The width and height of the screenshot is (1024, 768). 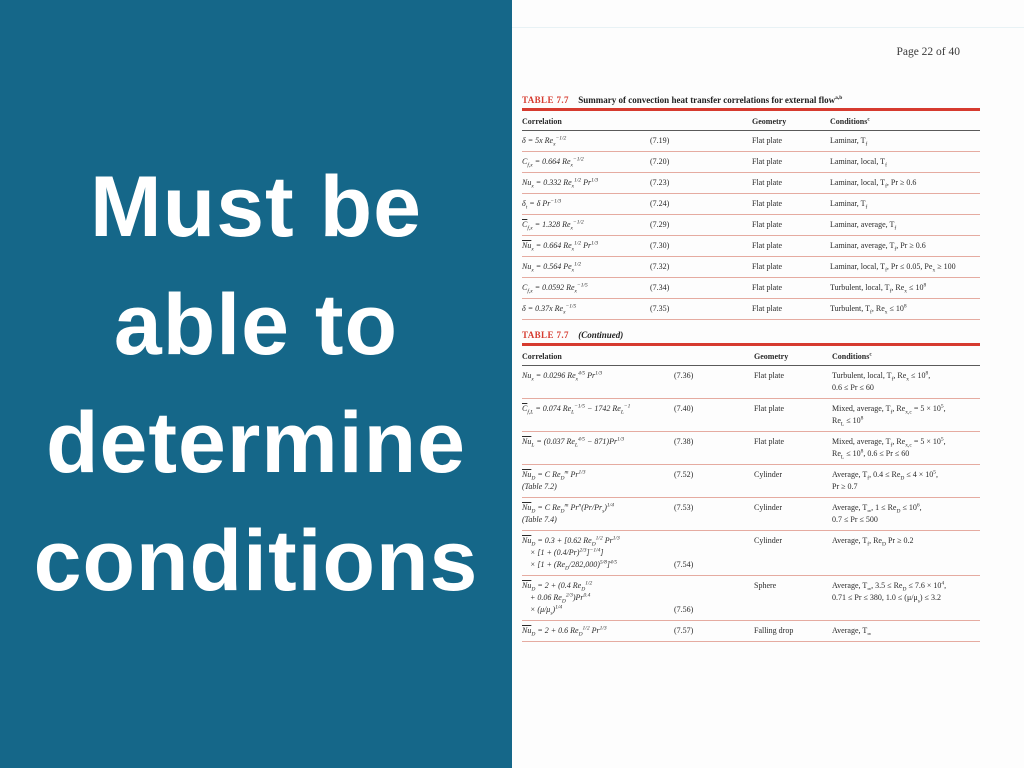 What do you see at coordinates (660, 140) in the screenshot?
I see `equation-number-cell: (7.19)` at bounding box center [660, 140].